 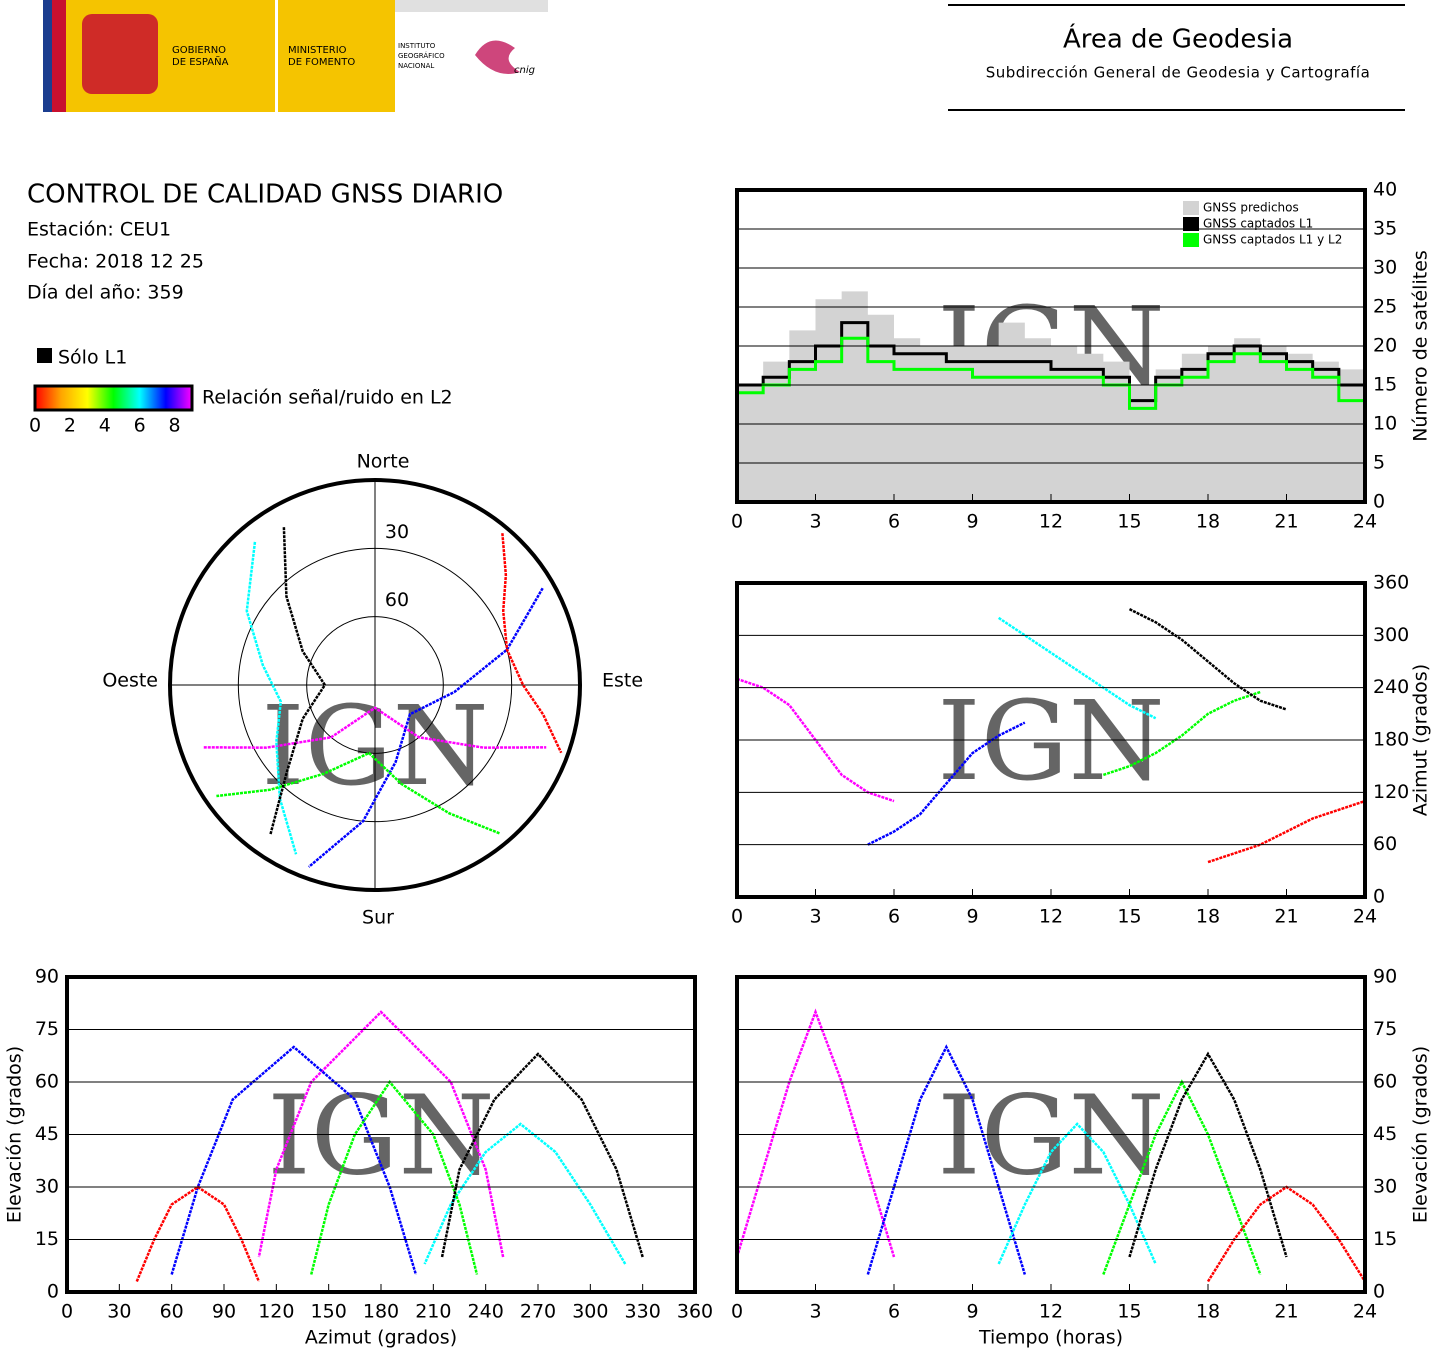 I want to click on y-tick-label: 25, so click(x=1385, y=307).